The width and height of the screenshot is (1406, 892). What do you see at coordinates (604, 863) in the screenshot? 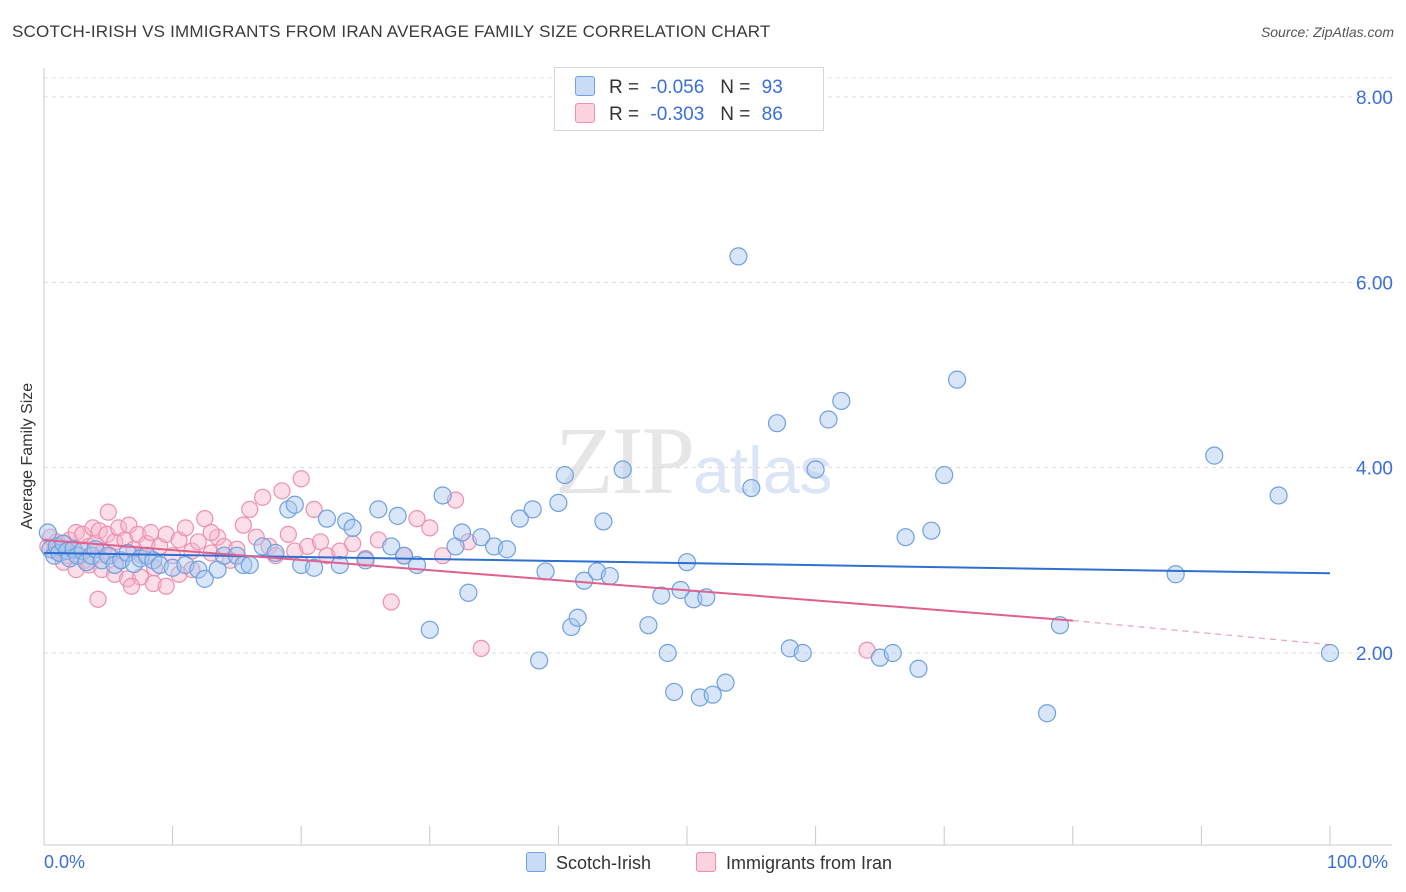
I see `bottom-legend-label: Scotch-Irish` at bounding box center [604, 863].